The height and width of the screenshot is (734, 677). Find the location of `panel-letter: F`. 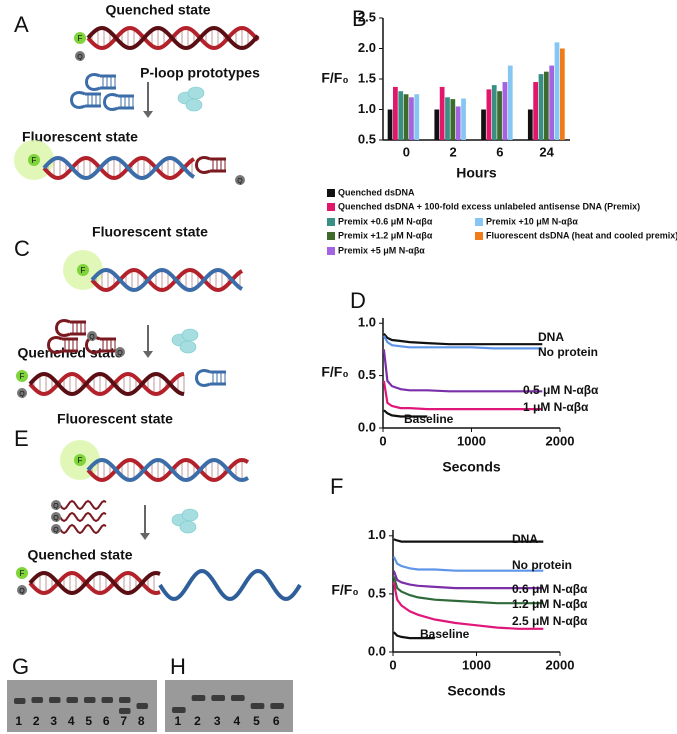

panel-letter: F is located at coordinates (336, 486).